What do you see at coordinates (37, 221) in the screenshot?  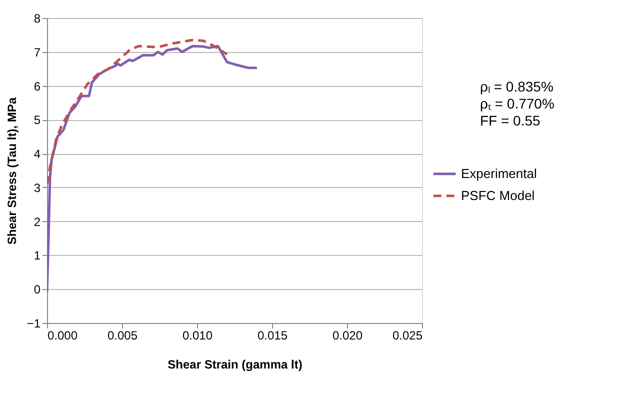 I see `y-tick-label: 2` at bounding box center [37, 221].